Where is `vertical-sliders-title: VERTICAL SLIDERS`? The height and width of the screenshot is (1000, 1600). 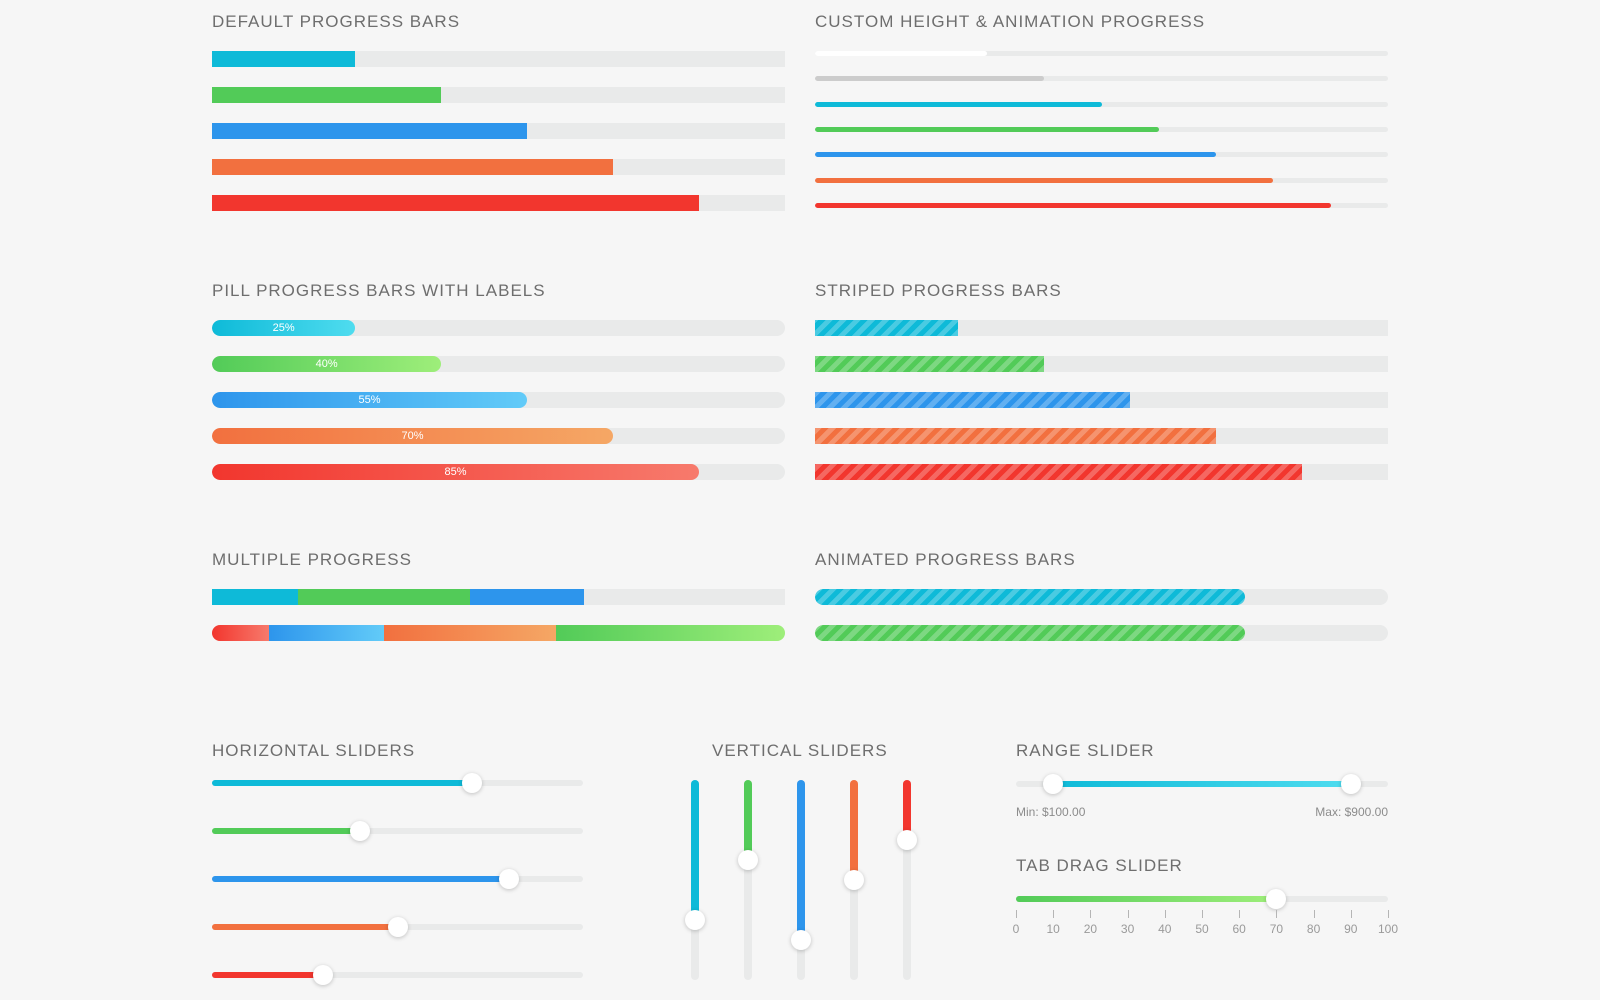
vertical-sliders-title: VERTICAL SLIDERS is located at coordinates (800, 750).